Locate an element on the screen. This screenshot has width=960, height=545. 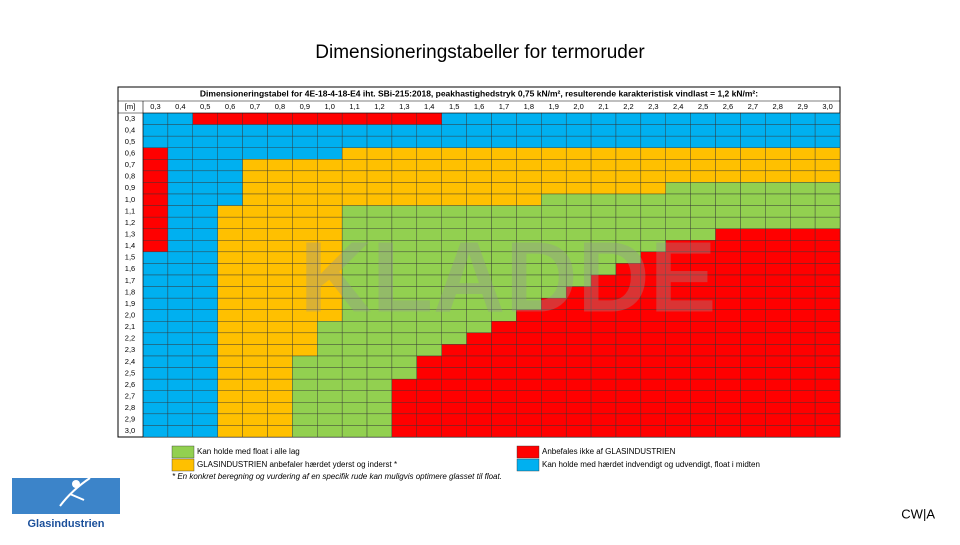
row-label: 2,2 is located at coordinates (130, 338).